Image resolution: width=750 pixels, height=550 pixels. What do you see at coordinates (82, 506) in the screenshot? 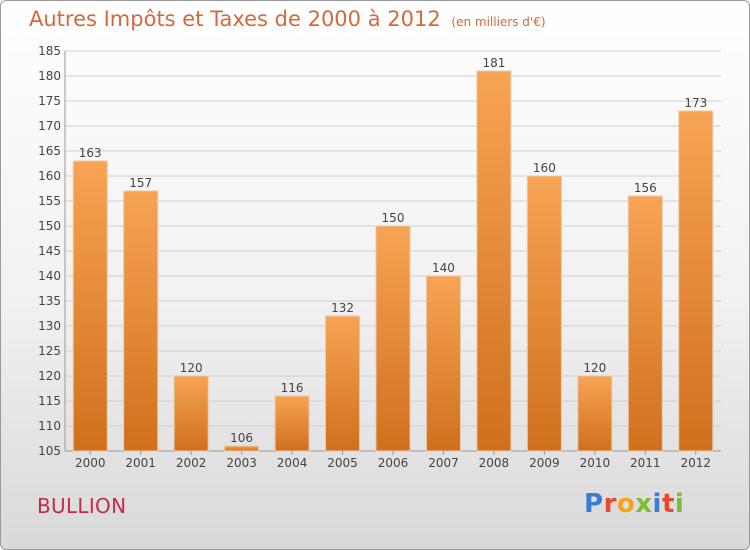
I see `city-name: BULLION` at bounding box center [82, 506].